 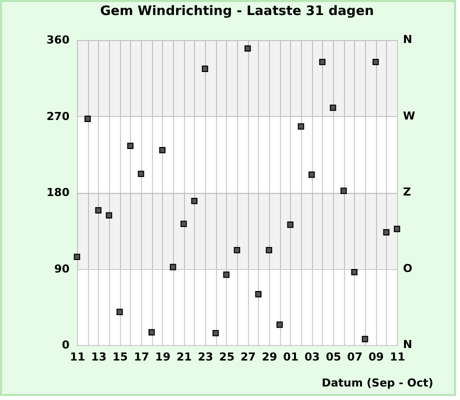 I want to click on x-tick-label: 13, so click(x=98, y=357).